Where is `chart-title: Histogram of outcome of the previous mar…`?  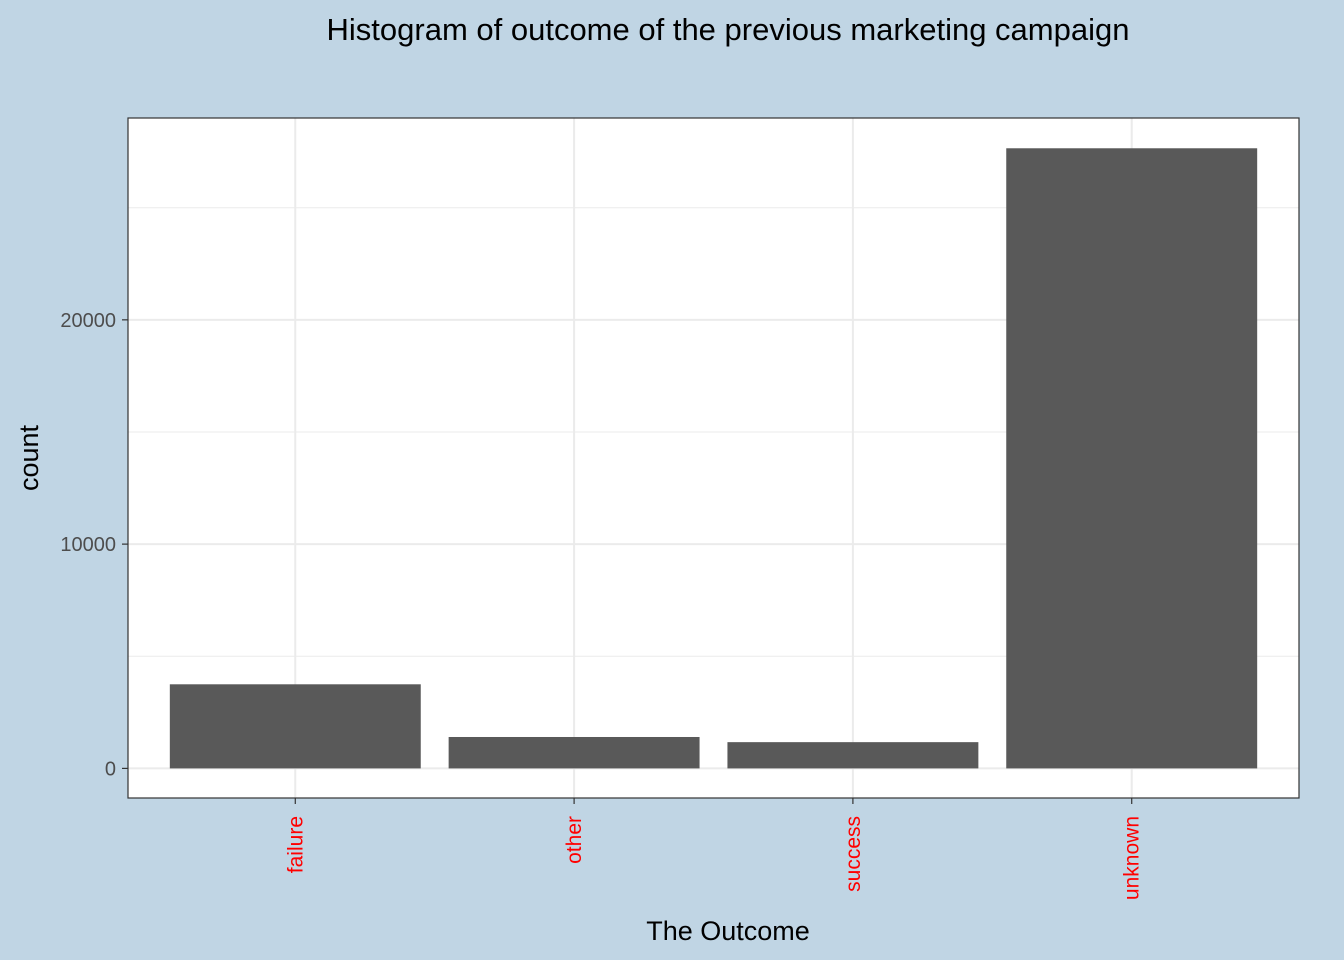
chart-title: Histogram of outcome of the previous mar… is located at coordinates (728, 29).